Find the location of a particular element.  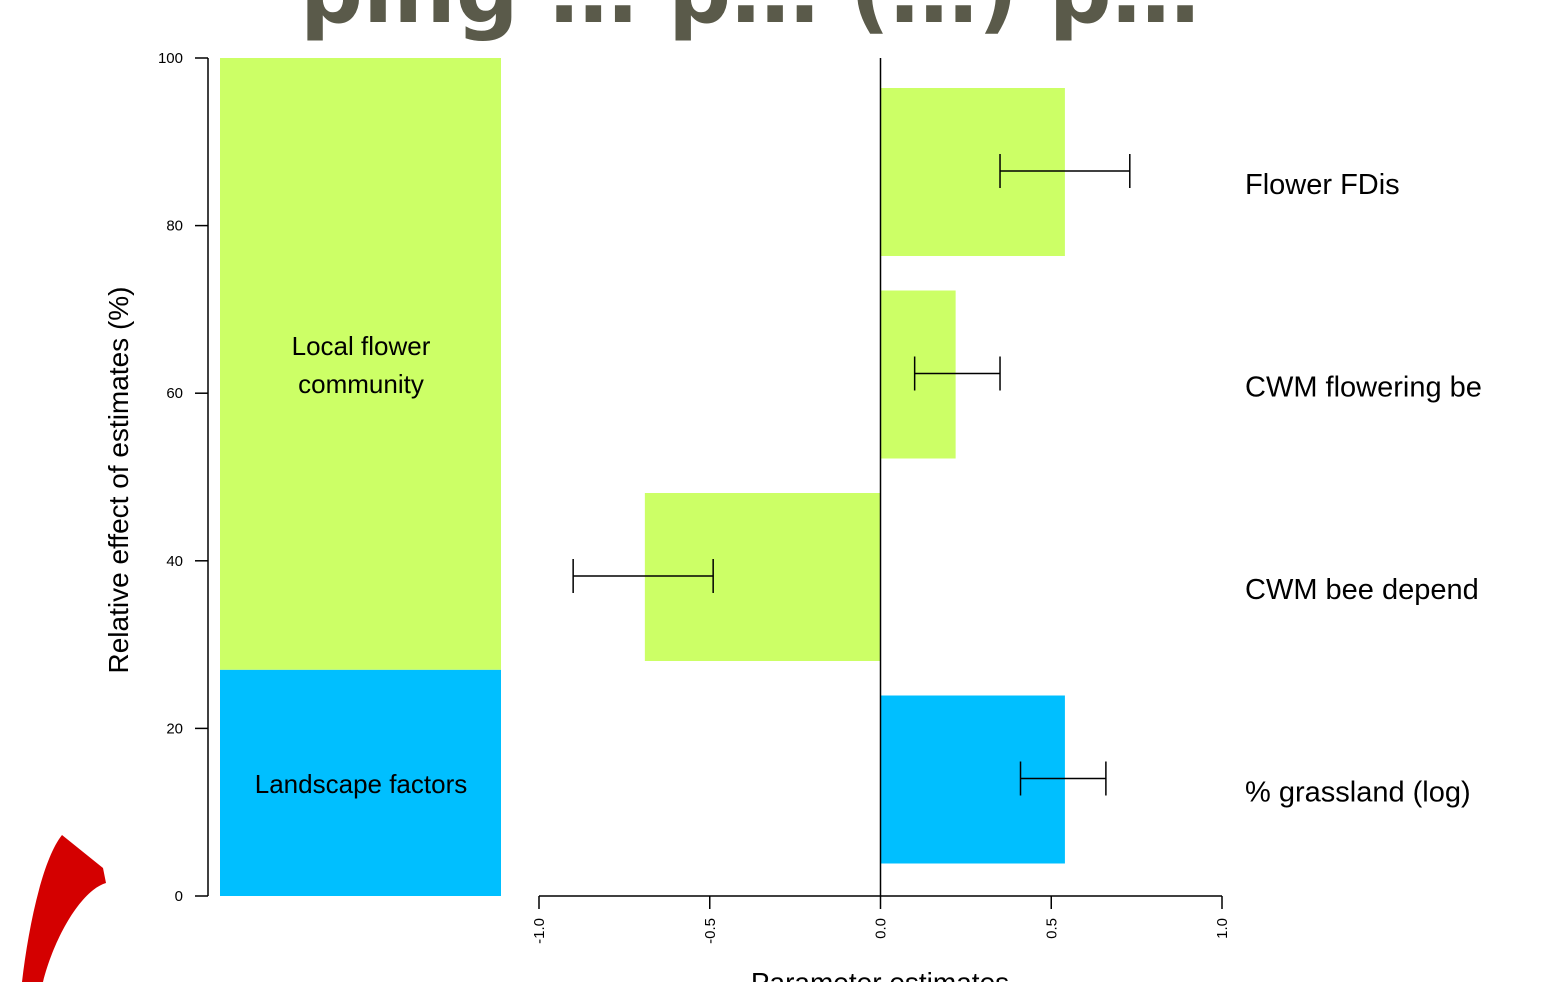

stack-labels: Landscape factors Local flower community is located at coordinates (361, 565).